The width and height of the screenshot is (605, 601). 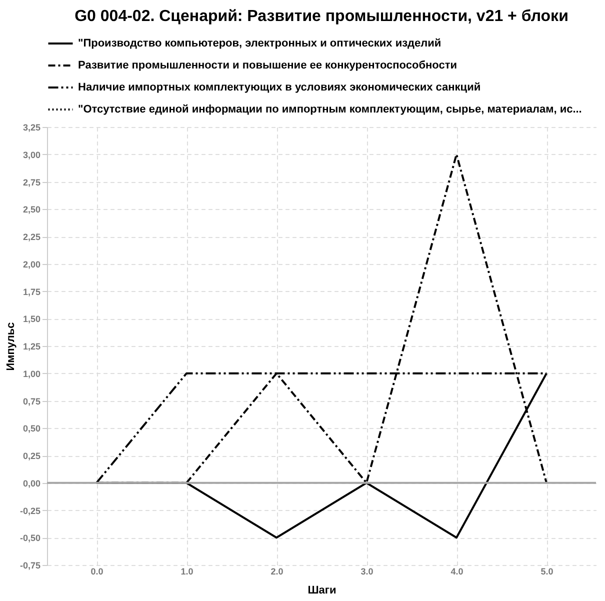 What do you see at coordinates (30, 511) in the screenshot?
I see `y-tick-label: -0,25` at bounding box center [30, 511].